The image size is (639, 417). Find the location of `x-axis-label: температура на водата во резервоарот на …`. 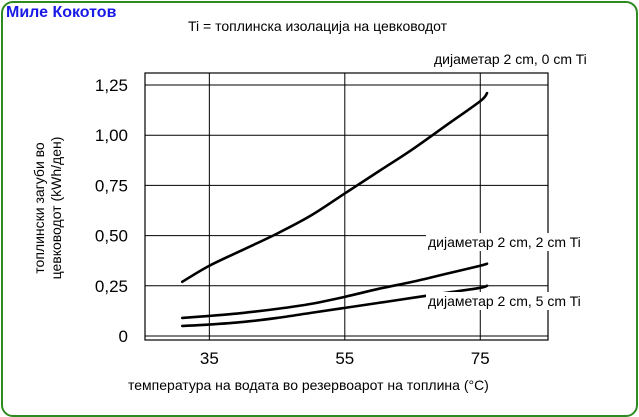

x-axis-label: температура на водата во резервоарот на … is located at coordinates (308, 385).